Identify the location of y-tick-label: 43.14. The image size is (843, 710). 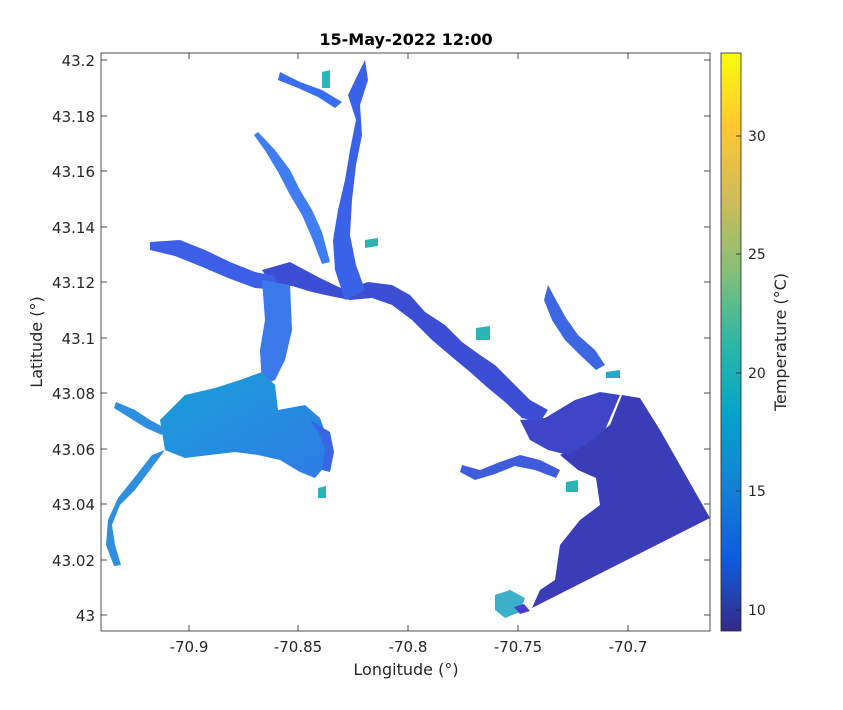
(73, 228).